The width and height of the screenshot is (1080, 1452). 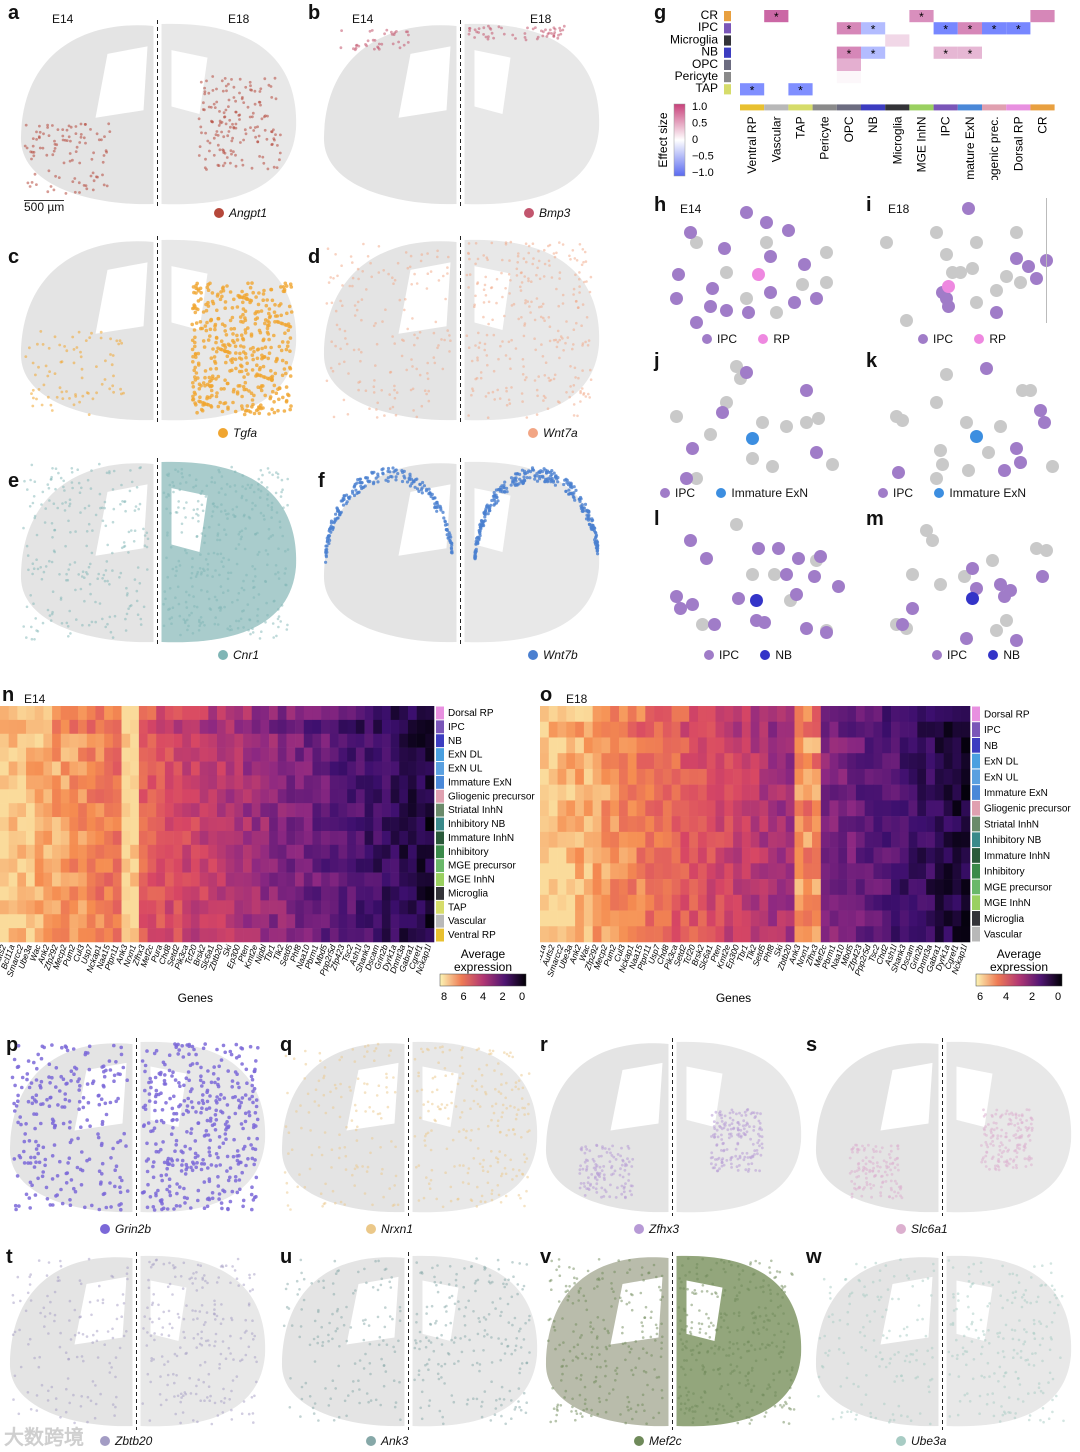 What do you see at coordinates (440, 921) in the screenshot?
I see `row-color-swatch` at bounding box center [440, 921].